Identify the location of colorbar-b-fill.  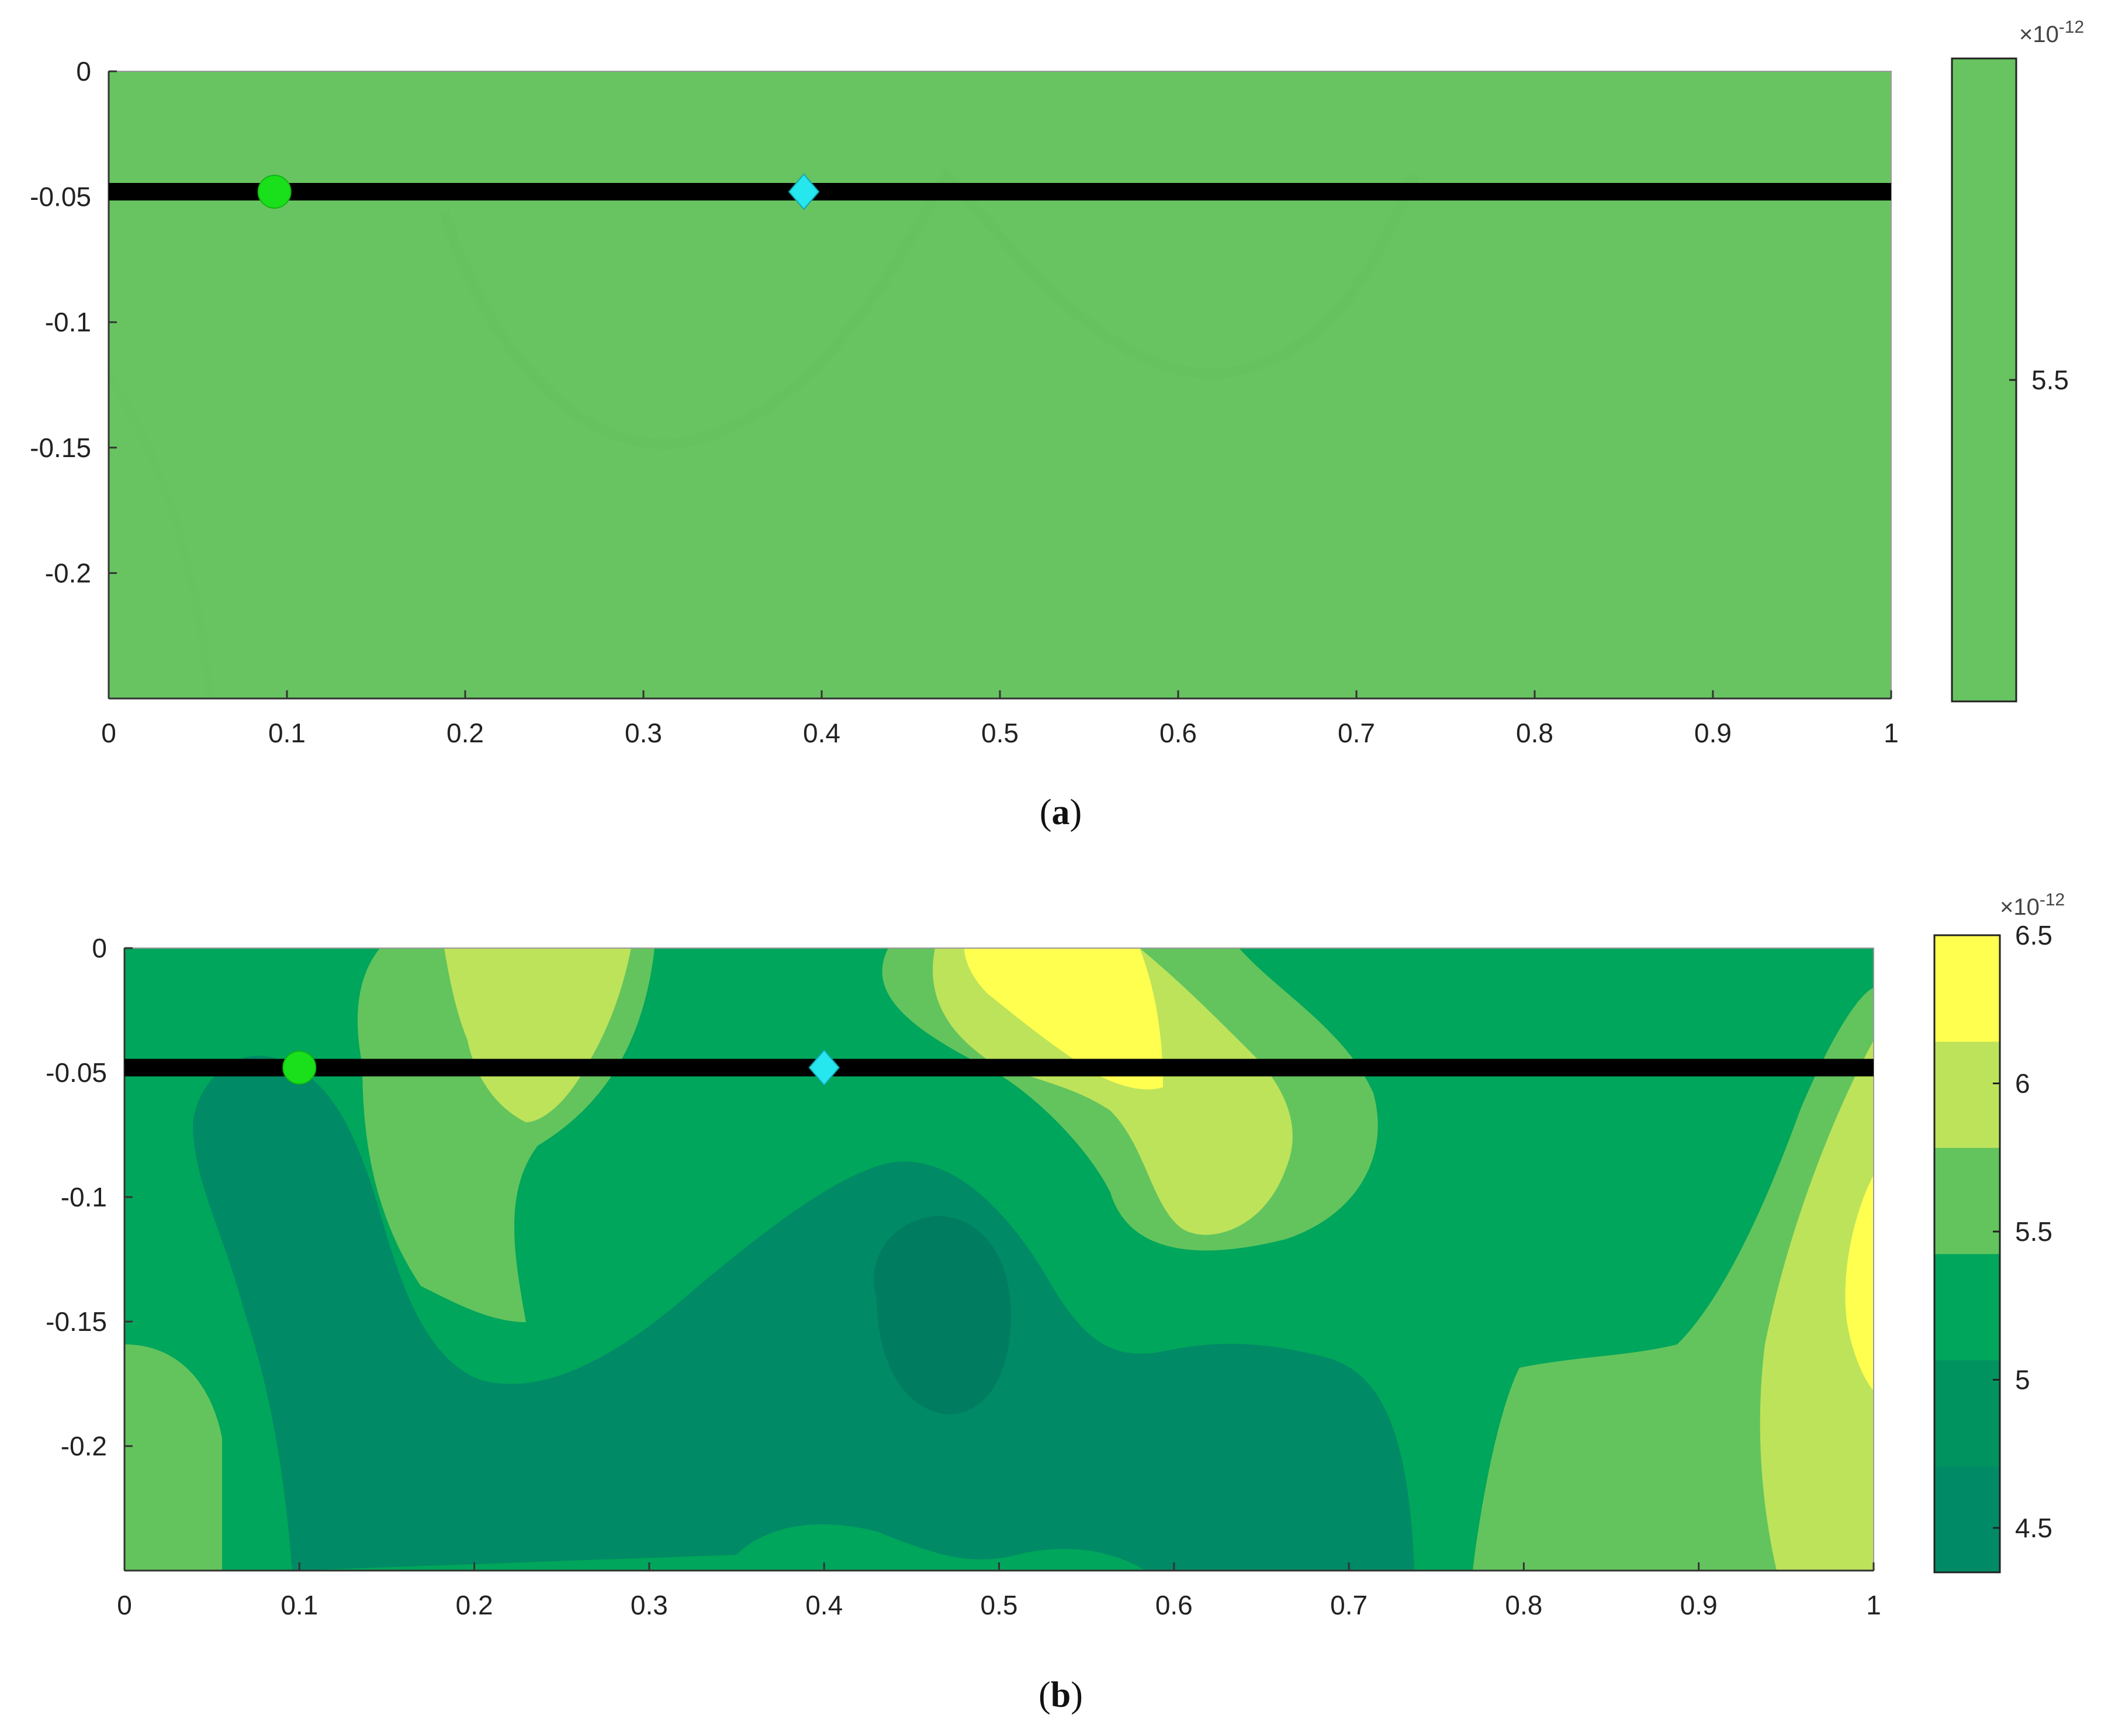
(1967, 1254).